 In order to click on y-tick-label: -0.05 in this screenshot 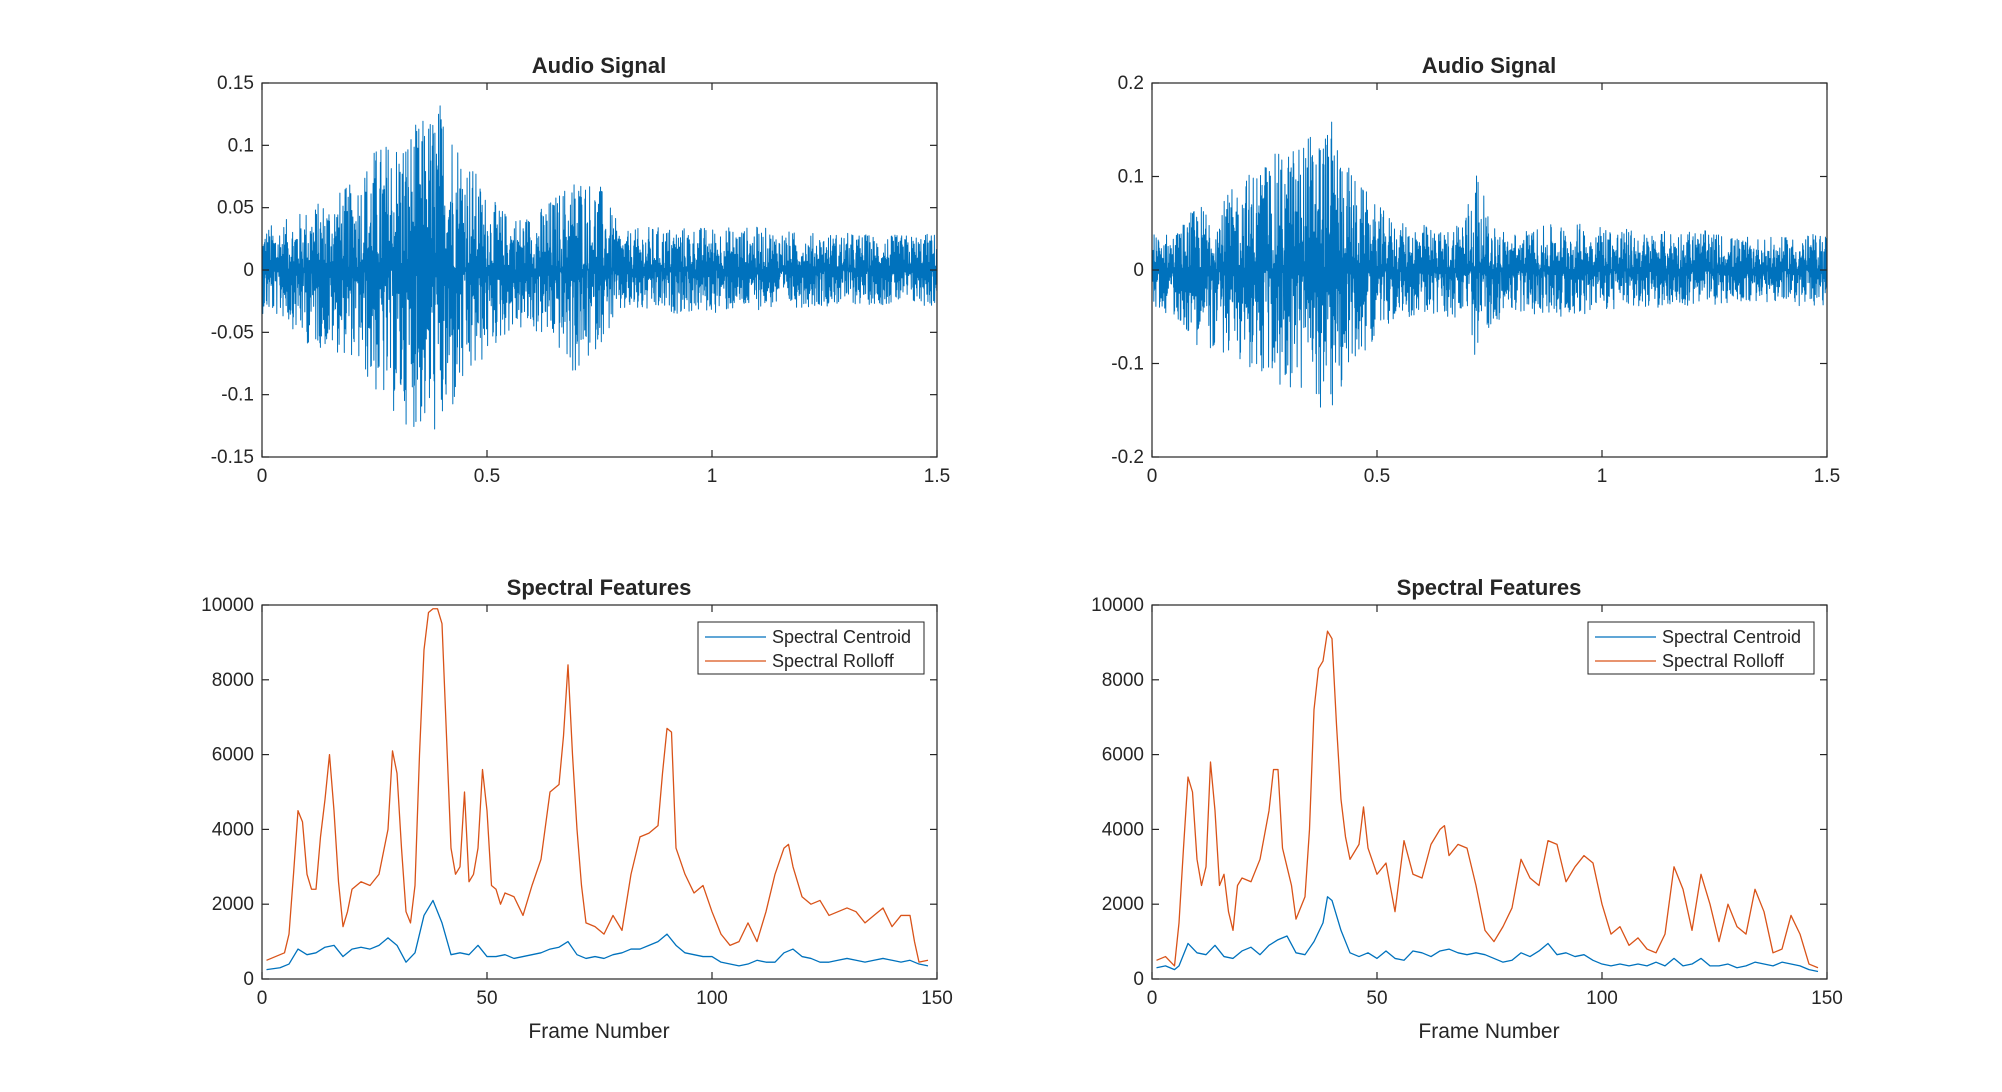, I will do `click(232, 332)`.